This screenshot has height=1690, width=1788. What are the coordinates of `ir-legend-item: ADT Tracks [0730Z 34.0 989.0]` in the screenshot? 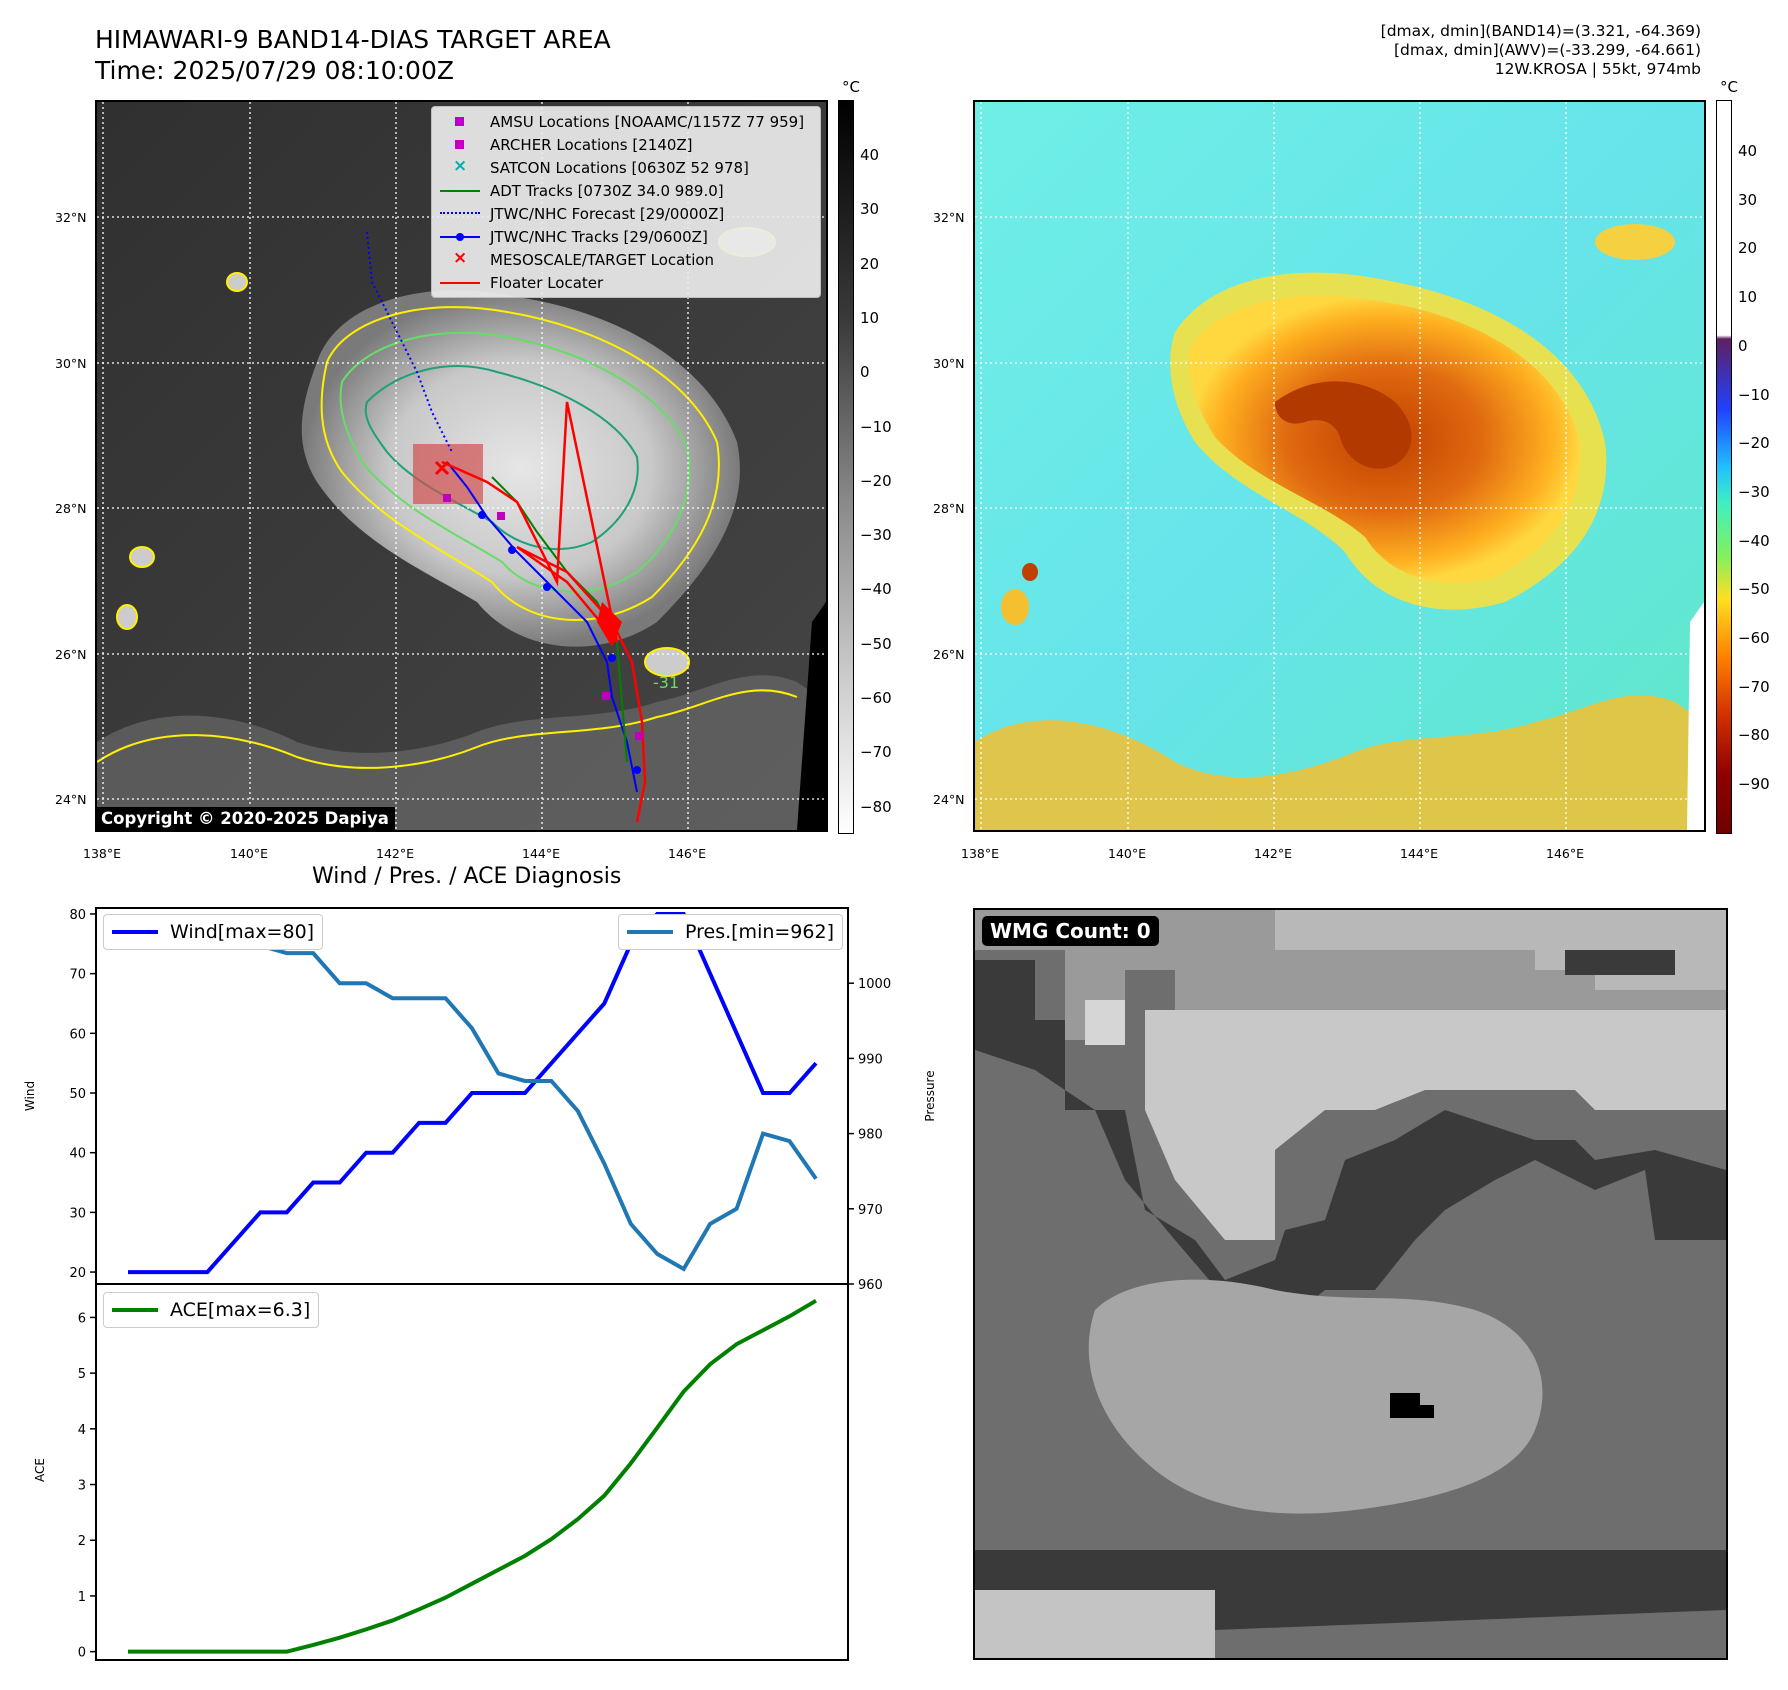 It's located at (626, 190).